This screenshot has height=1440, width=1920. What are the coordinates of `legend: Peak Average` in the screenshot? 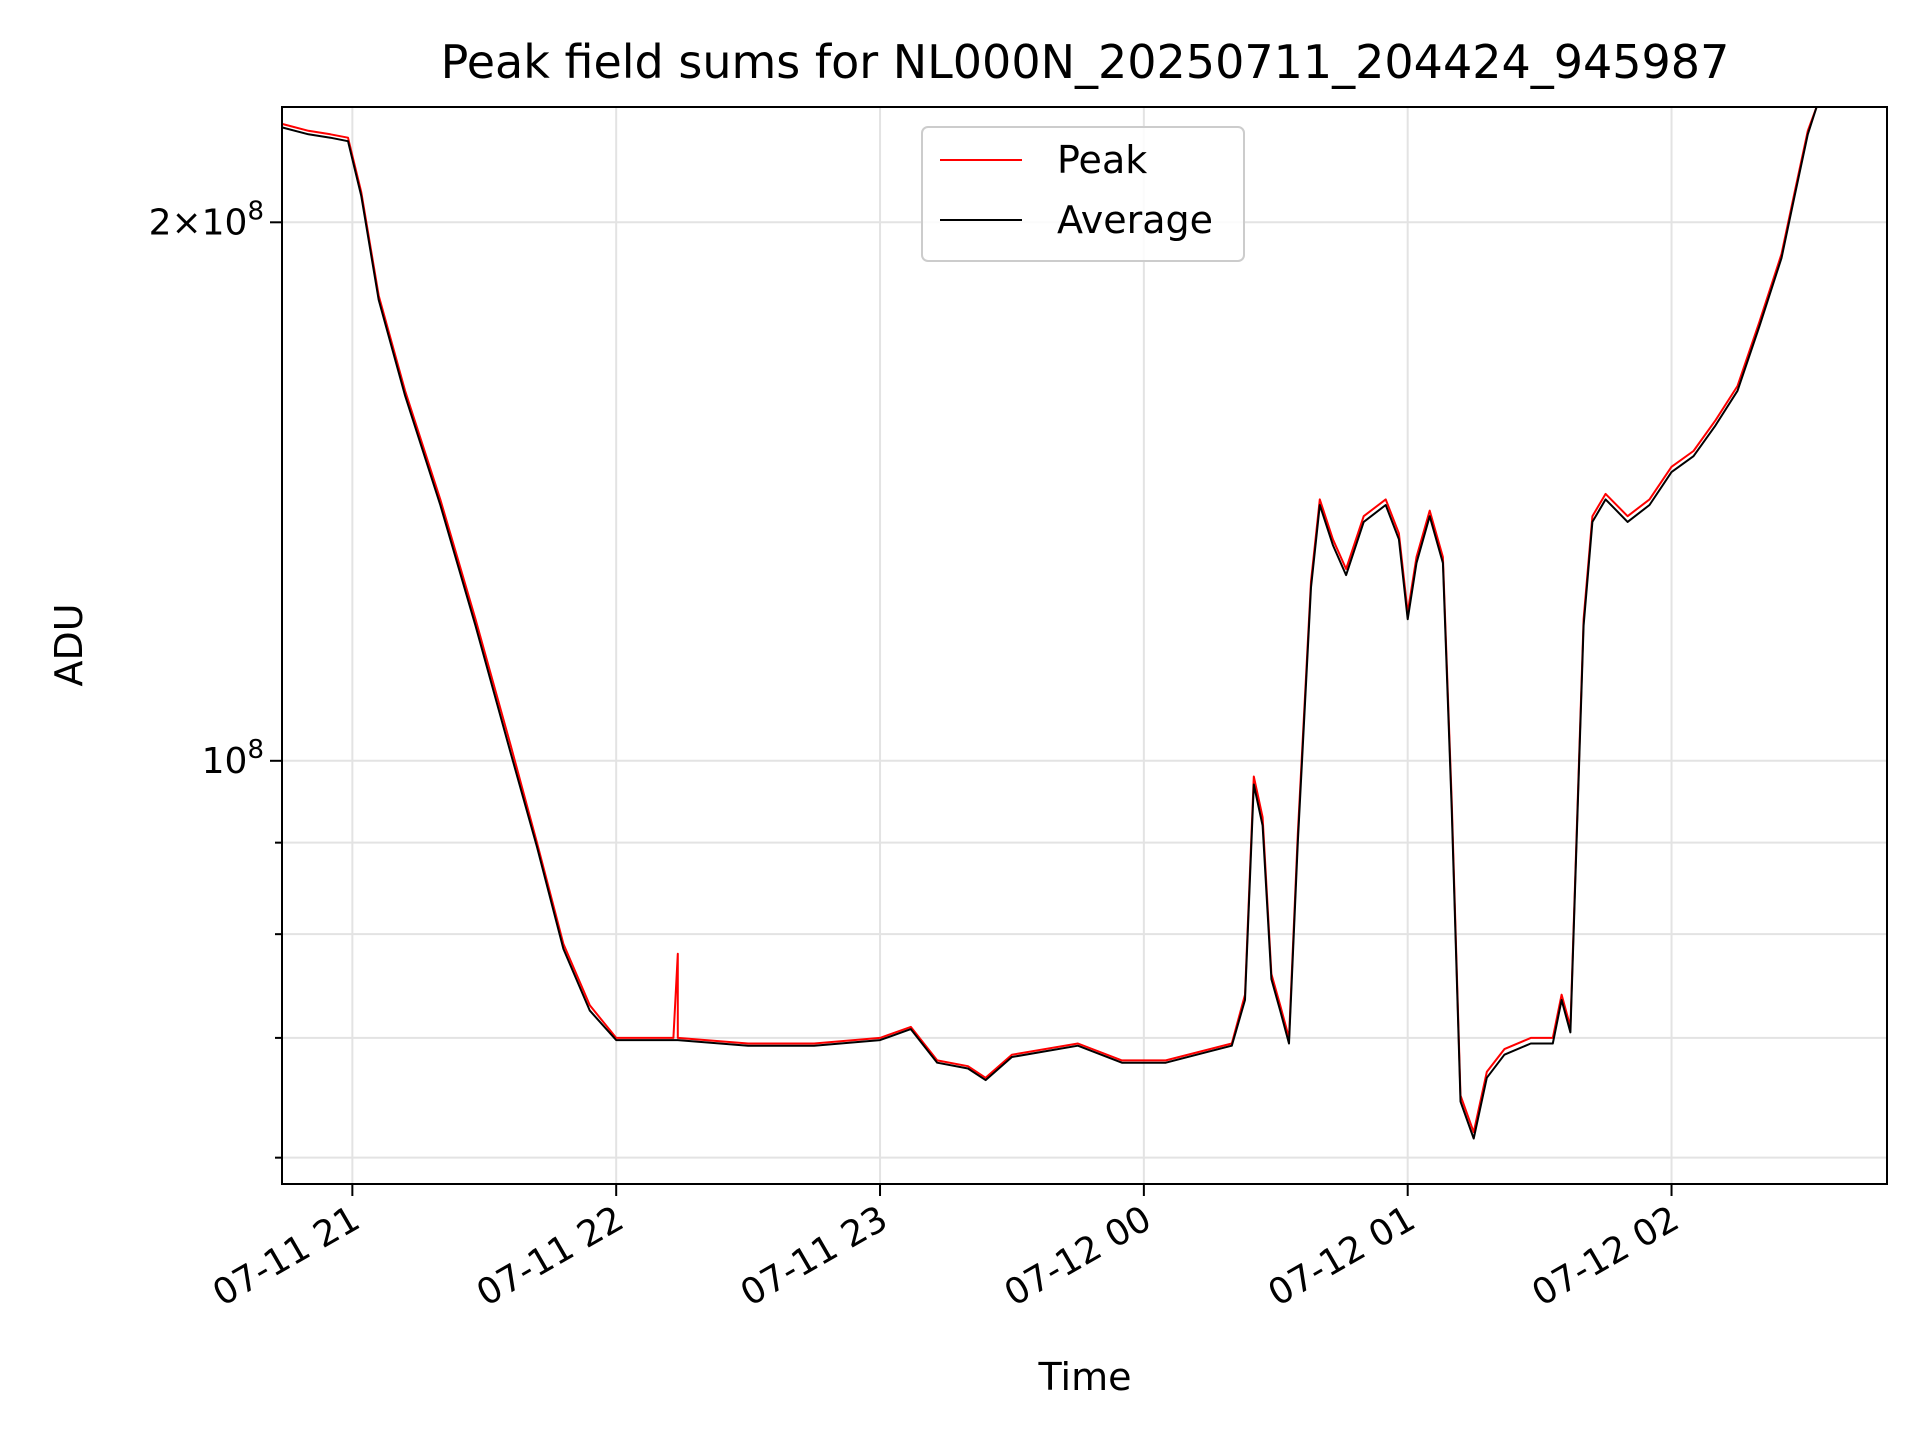 It's located at (1083, 194).